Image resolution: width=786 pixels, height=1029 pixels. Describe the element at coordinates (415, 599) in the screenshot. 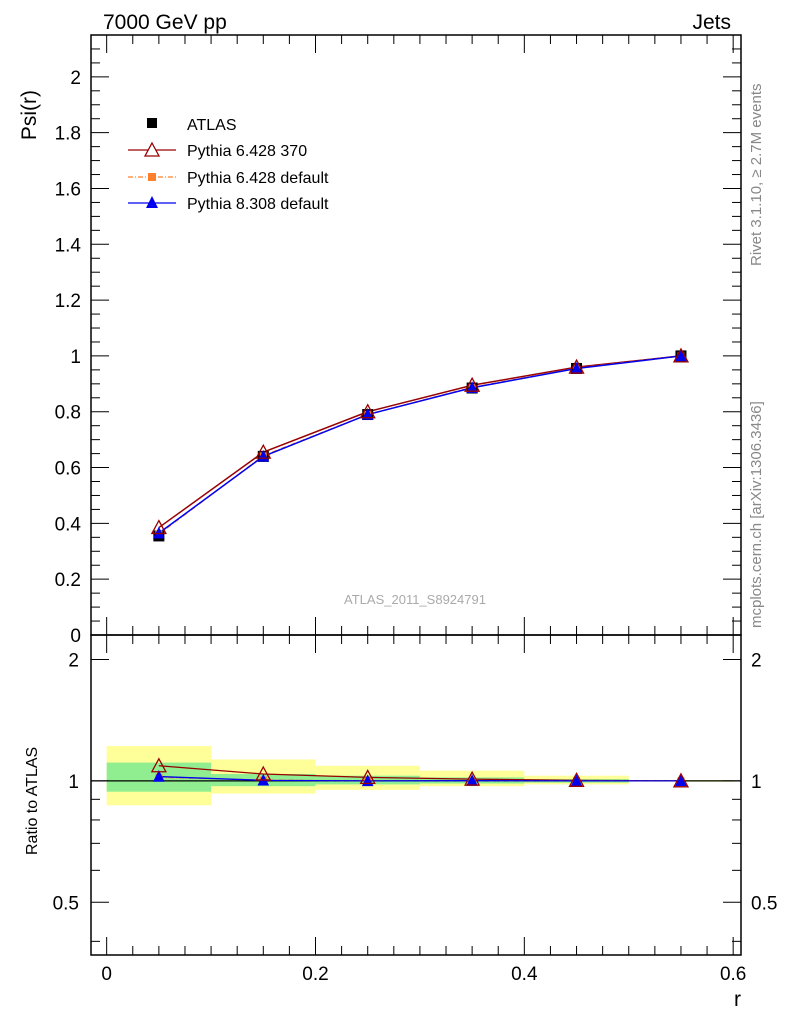

I see `analysis-label: ATLAS_2011_S8924791` at that location.